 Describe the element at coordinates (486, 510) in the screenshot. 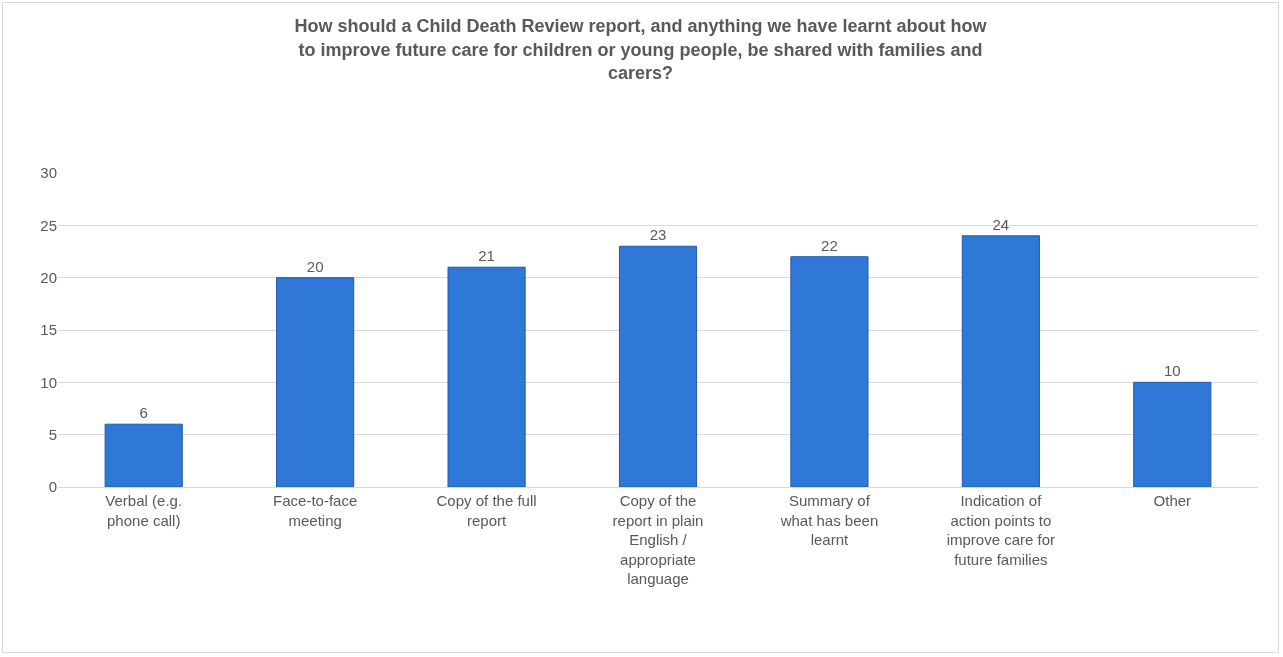

I see `x-tick-label: Copy of the full report` at that location.